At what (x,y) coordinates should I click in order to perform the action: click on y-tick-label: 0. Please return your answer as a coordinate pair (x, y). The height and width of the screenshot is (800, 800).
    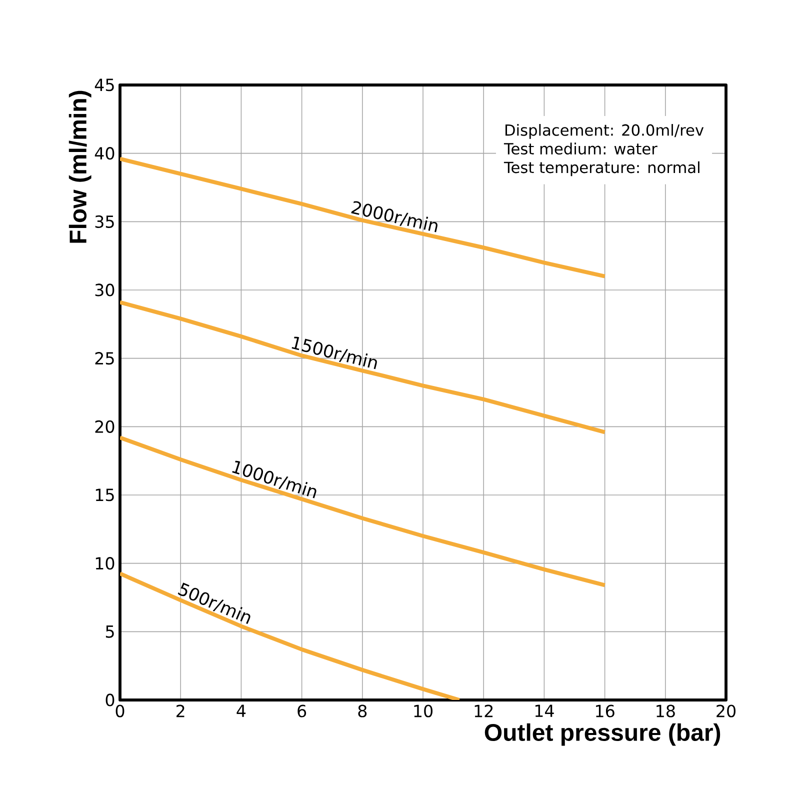
    Looking at the image, I should click on (110, 700).